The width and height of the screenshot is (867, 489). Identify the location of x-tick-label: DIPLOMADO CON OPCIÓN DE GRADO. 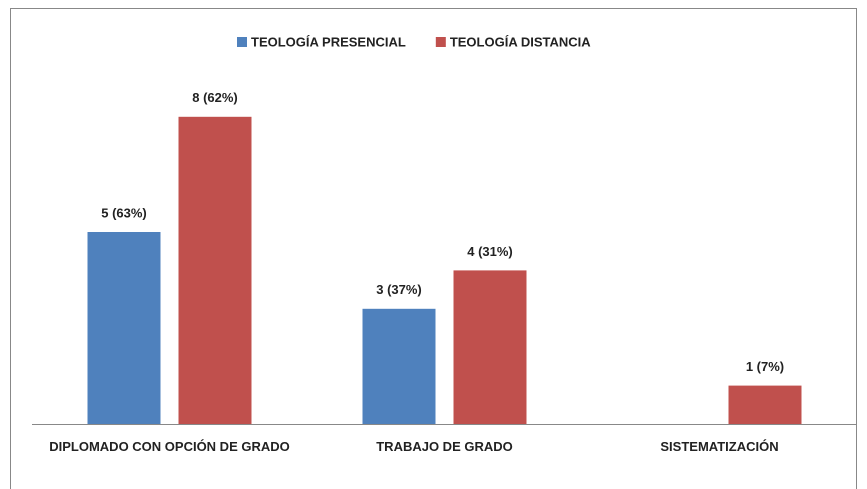
(169, 446).